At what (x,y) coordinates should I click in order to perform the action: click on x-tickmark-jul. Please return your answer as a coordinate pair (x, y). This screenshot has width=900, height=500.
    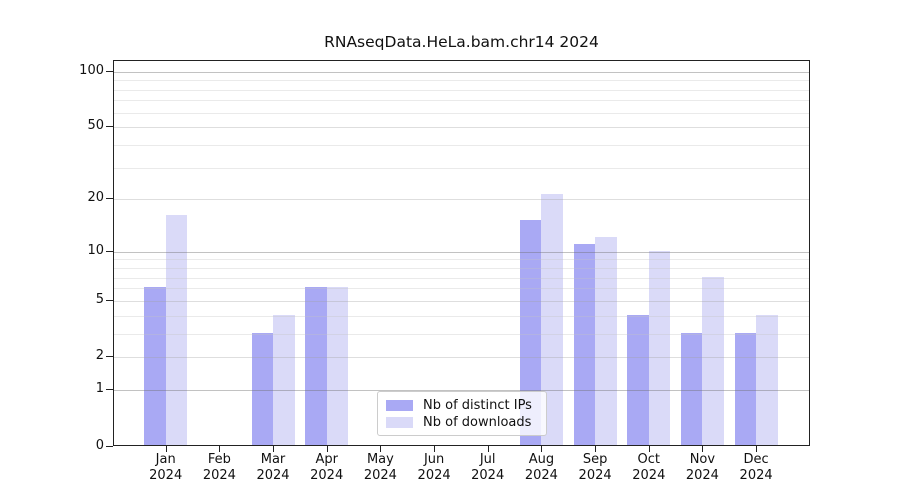
    Looking at the image, I should click on (488, 448).